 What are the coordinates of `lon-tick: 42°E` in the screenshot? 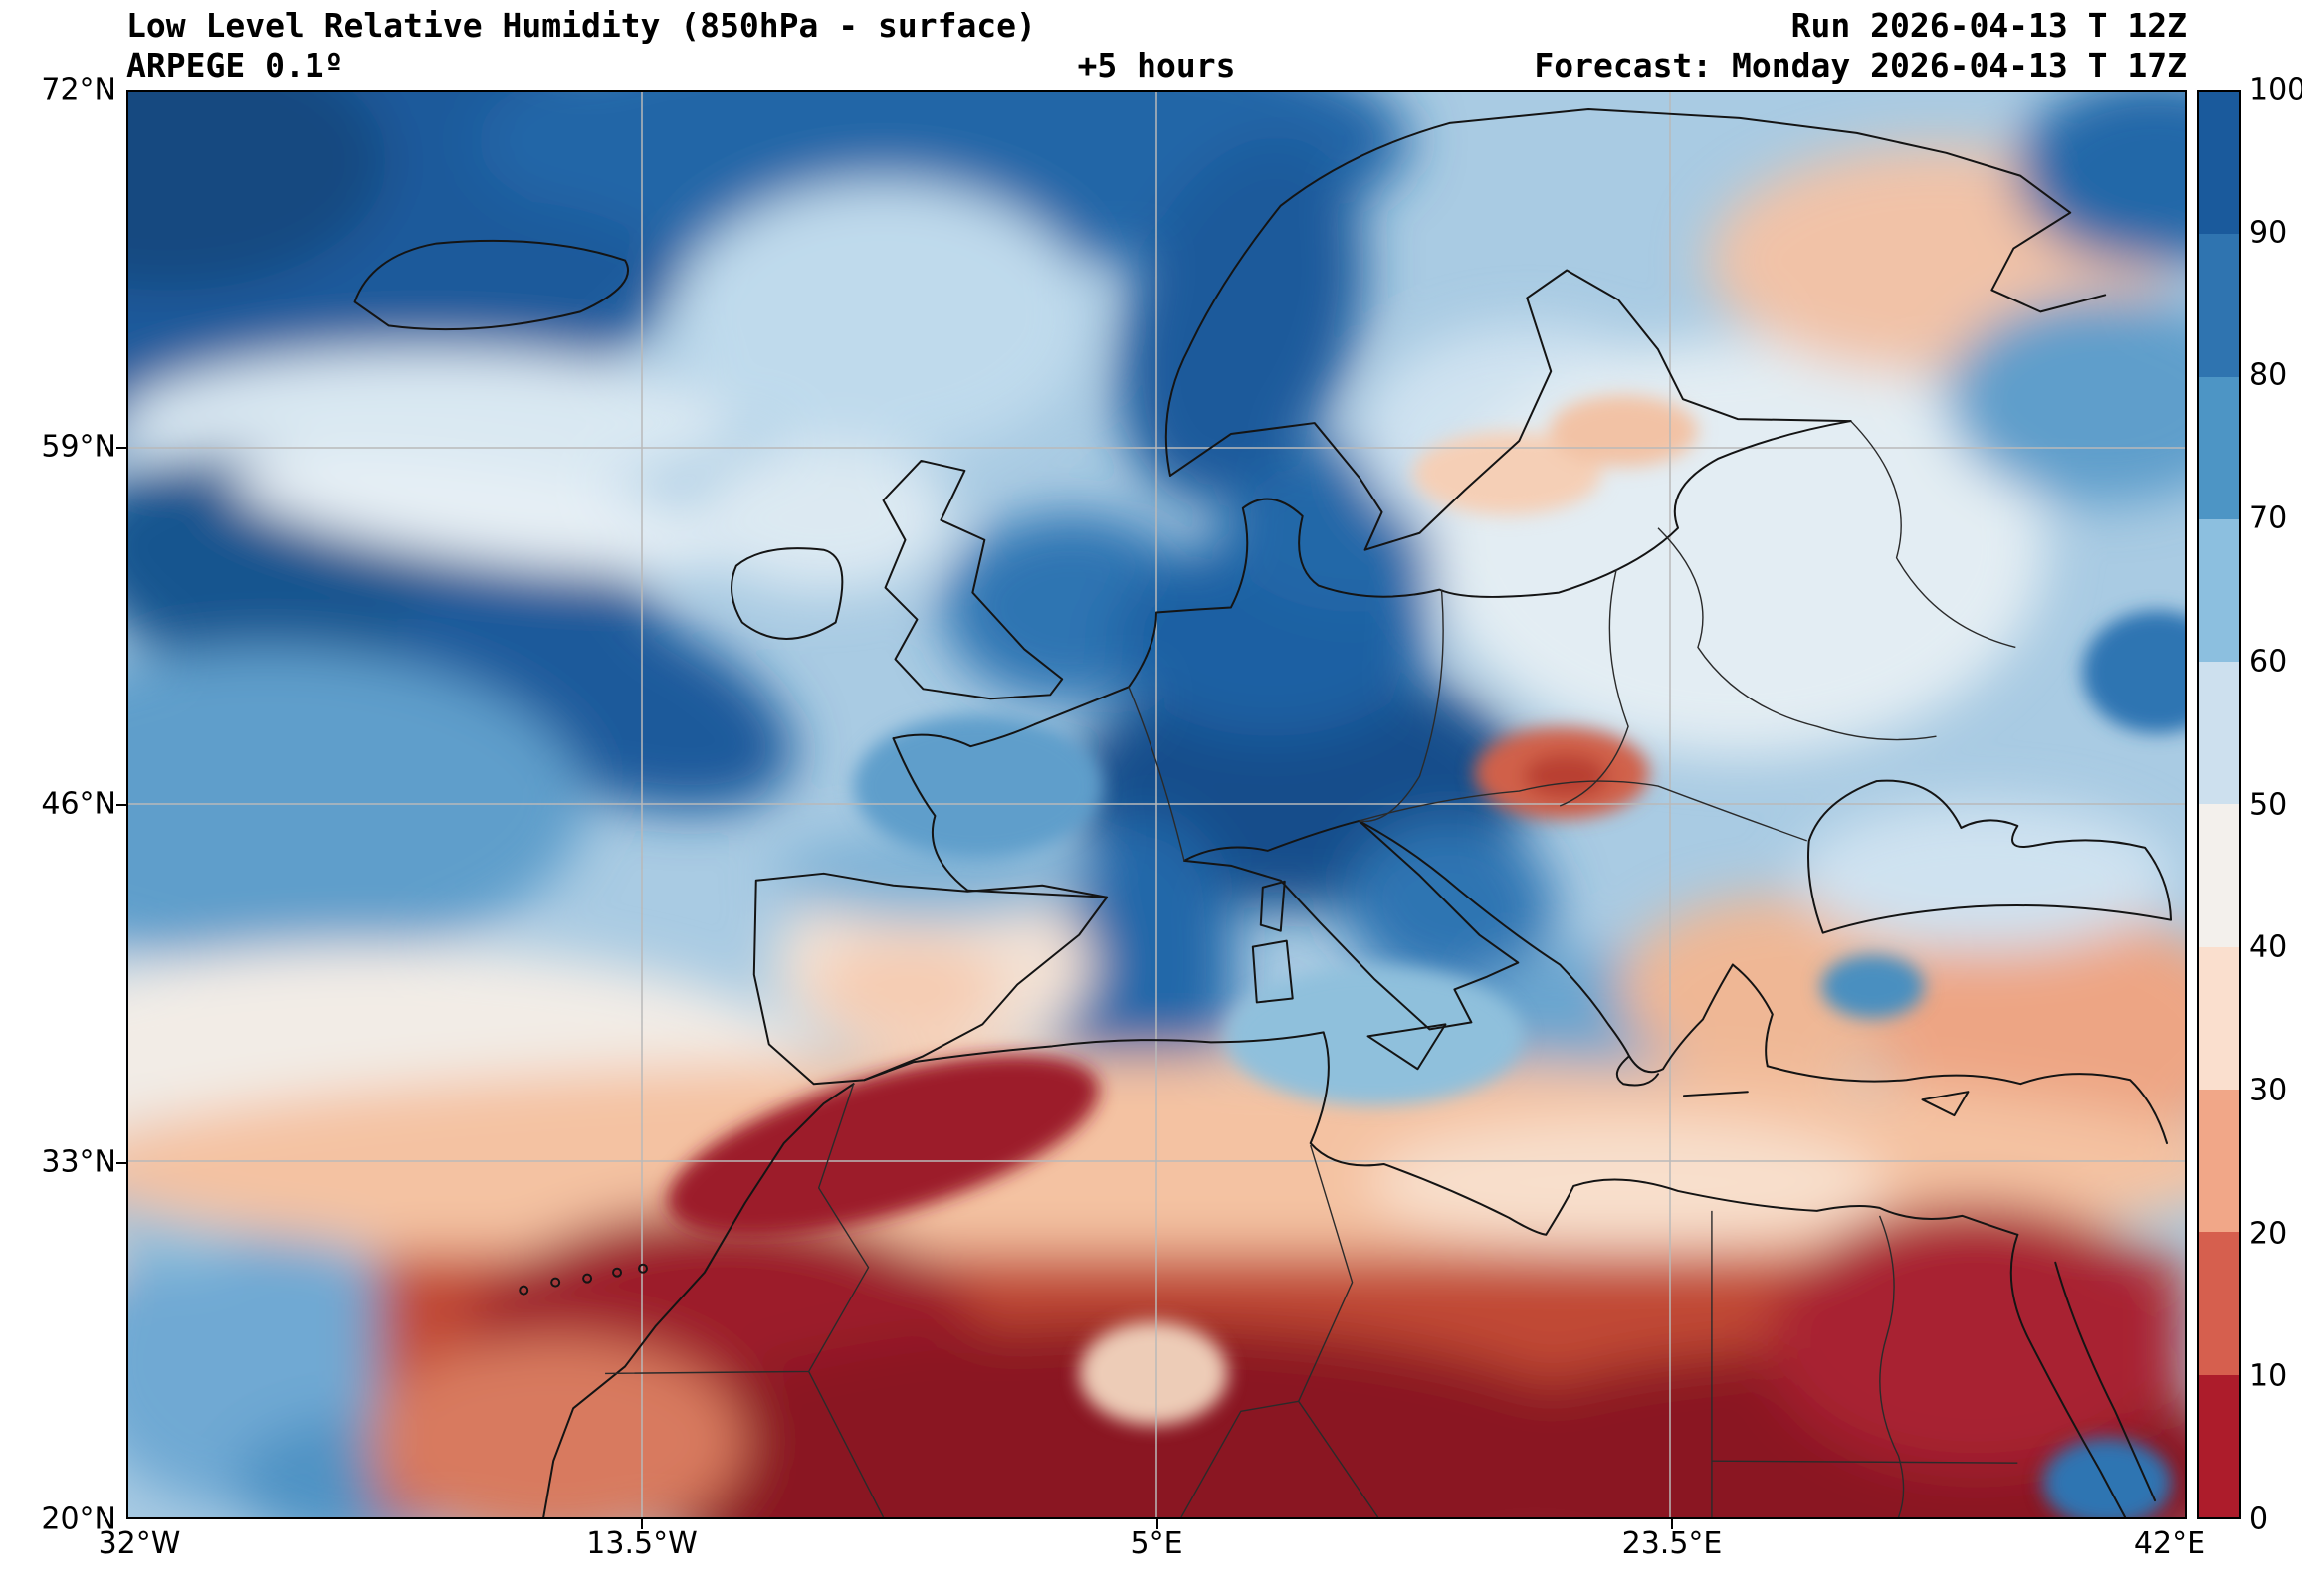 It's located at (2169, 1544).